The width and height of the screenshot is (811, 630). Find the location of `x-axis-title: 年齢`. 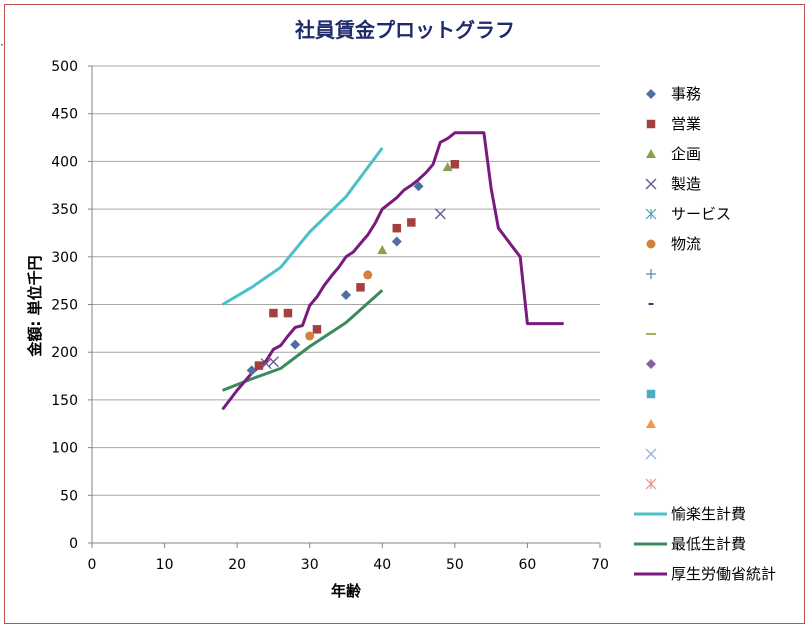

x-axis-title: 年齢 is located at coordinates (346, 591).